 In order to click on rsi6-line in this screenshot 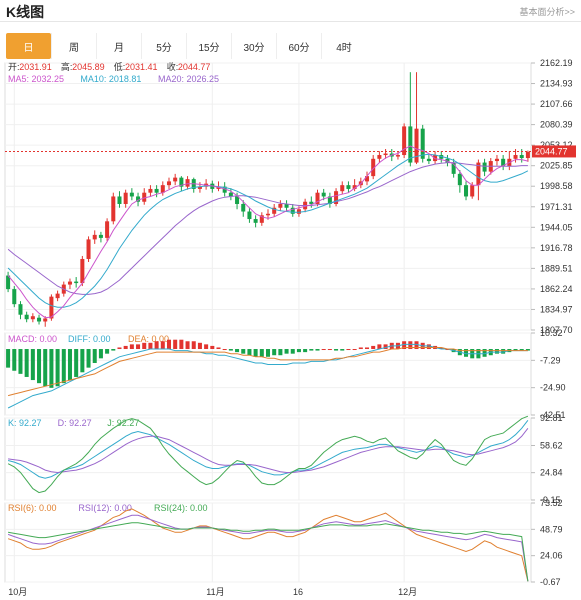, I will do `click(268, 545)`.